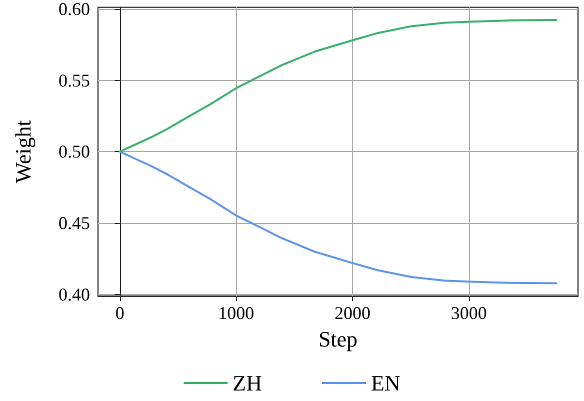 Image resolution: width=584 pixels, height=401 pixels. I want to click on x-tick-label: 3000, so click(468, 313).